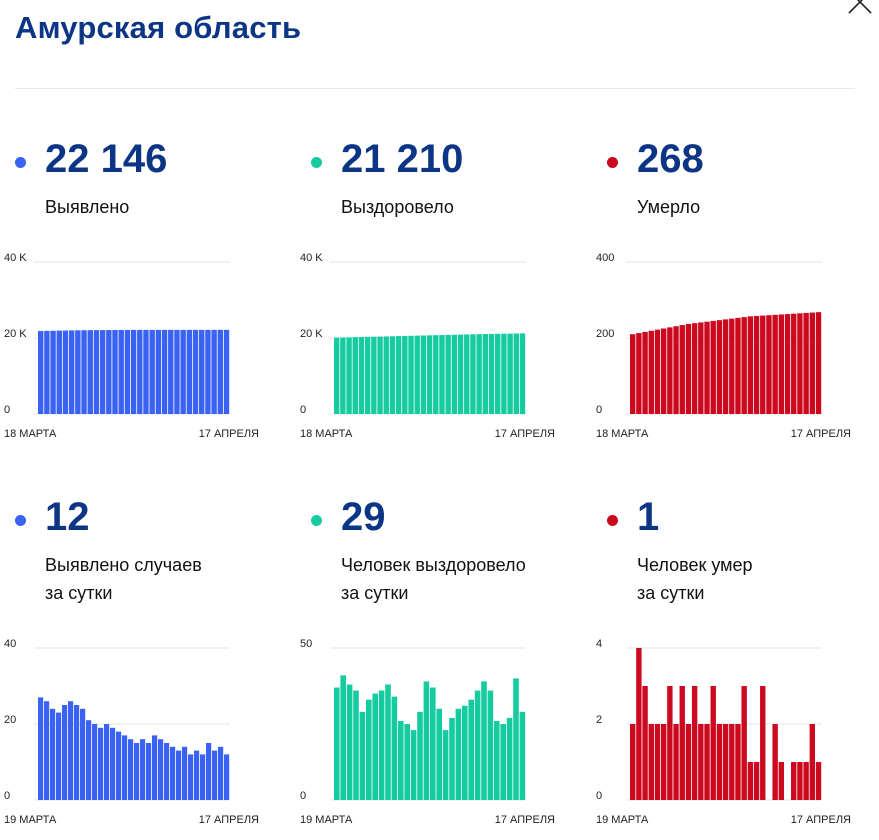 The image size is (879, 840). I want to click on y-tick-label: 20 K, so click(311, 334).